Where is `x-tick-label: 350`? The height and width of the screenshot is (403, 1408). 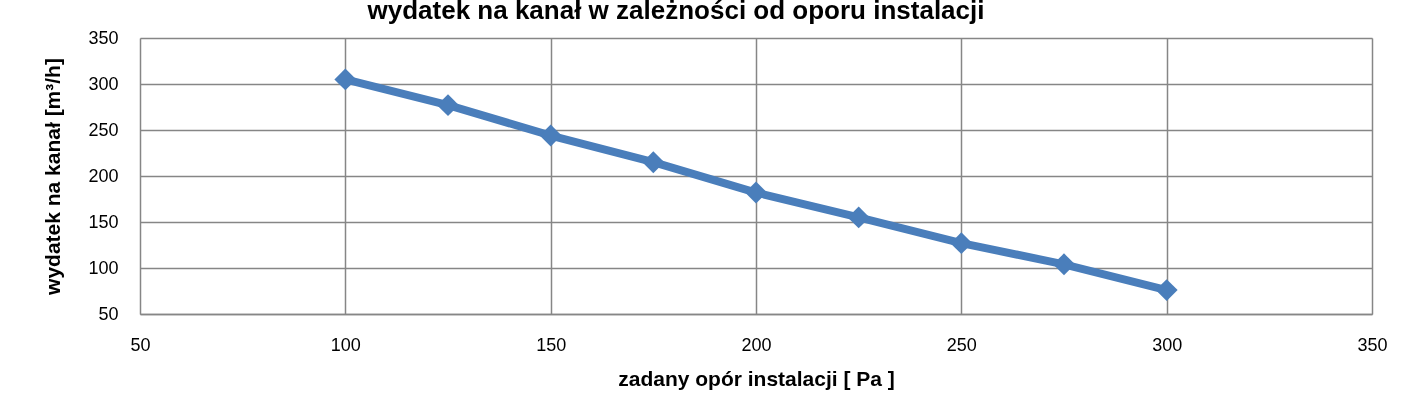
x-tick-label: 350 is located at coordinates (1372, 344).